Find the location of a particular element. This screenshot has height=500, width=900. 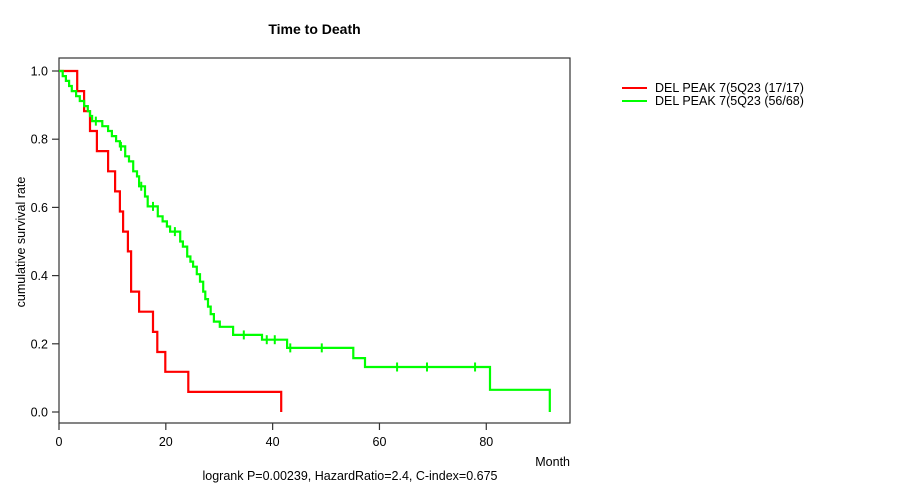

legend-label-red: DEL PEAK 7(5Q23 (17/17) is located at coordinates (729, 87).